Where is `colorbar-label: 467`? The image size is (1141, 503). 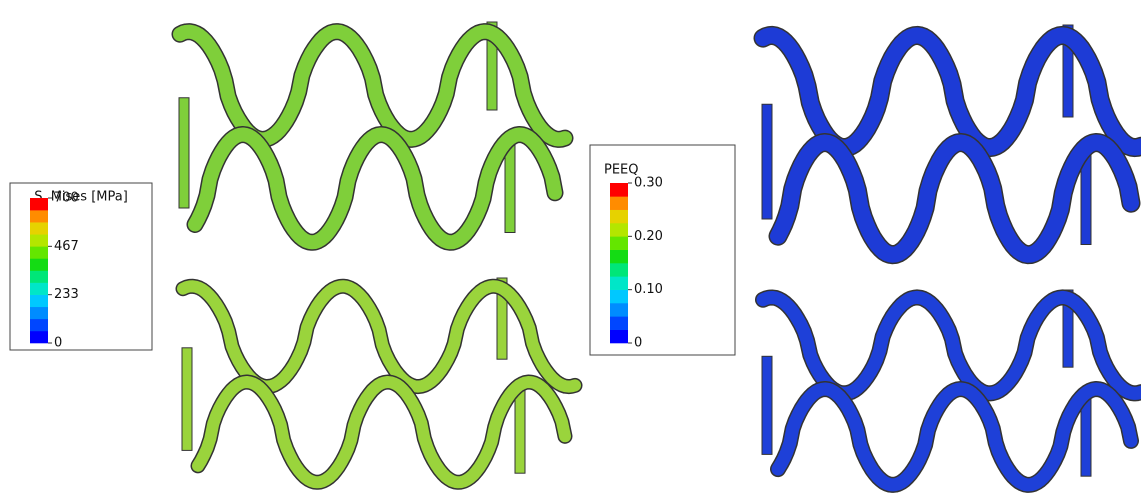 colorbar-label: 467 is located at coordinates (66, 246).